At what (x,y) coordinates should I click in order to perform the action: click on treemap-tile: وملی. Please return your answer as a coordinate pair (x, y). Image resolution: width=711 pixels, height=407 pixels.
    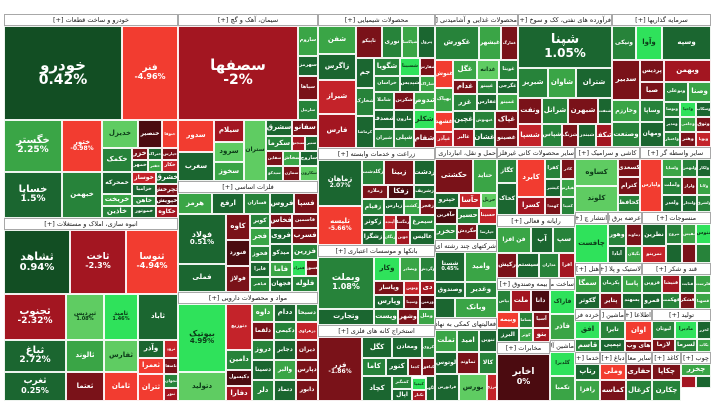
    Looking at the image, I should click on (613, 372).